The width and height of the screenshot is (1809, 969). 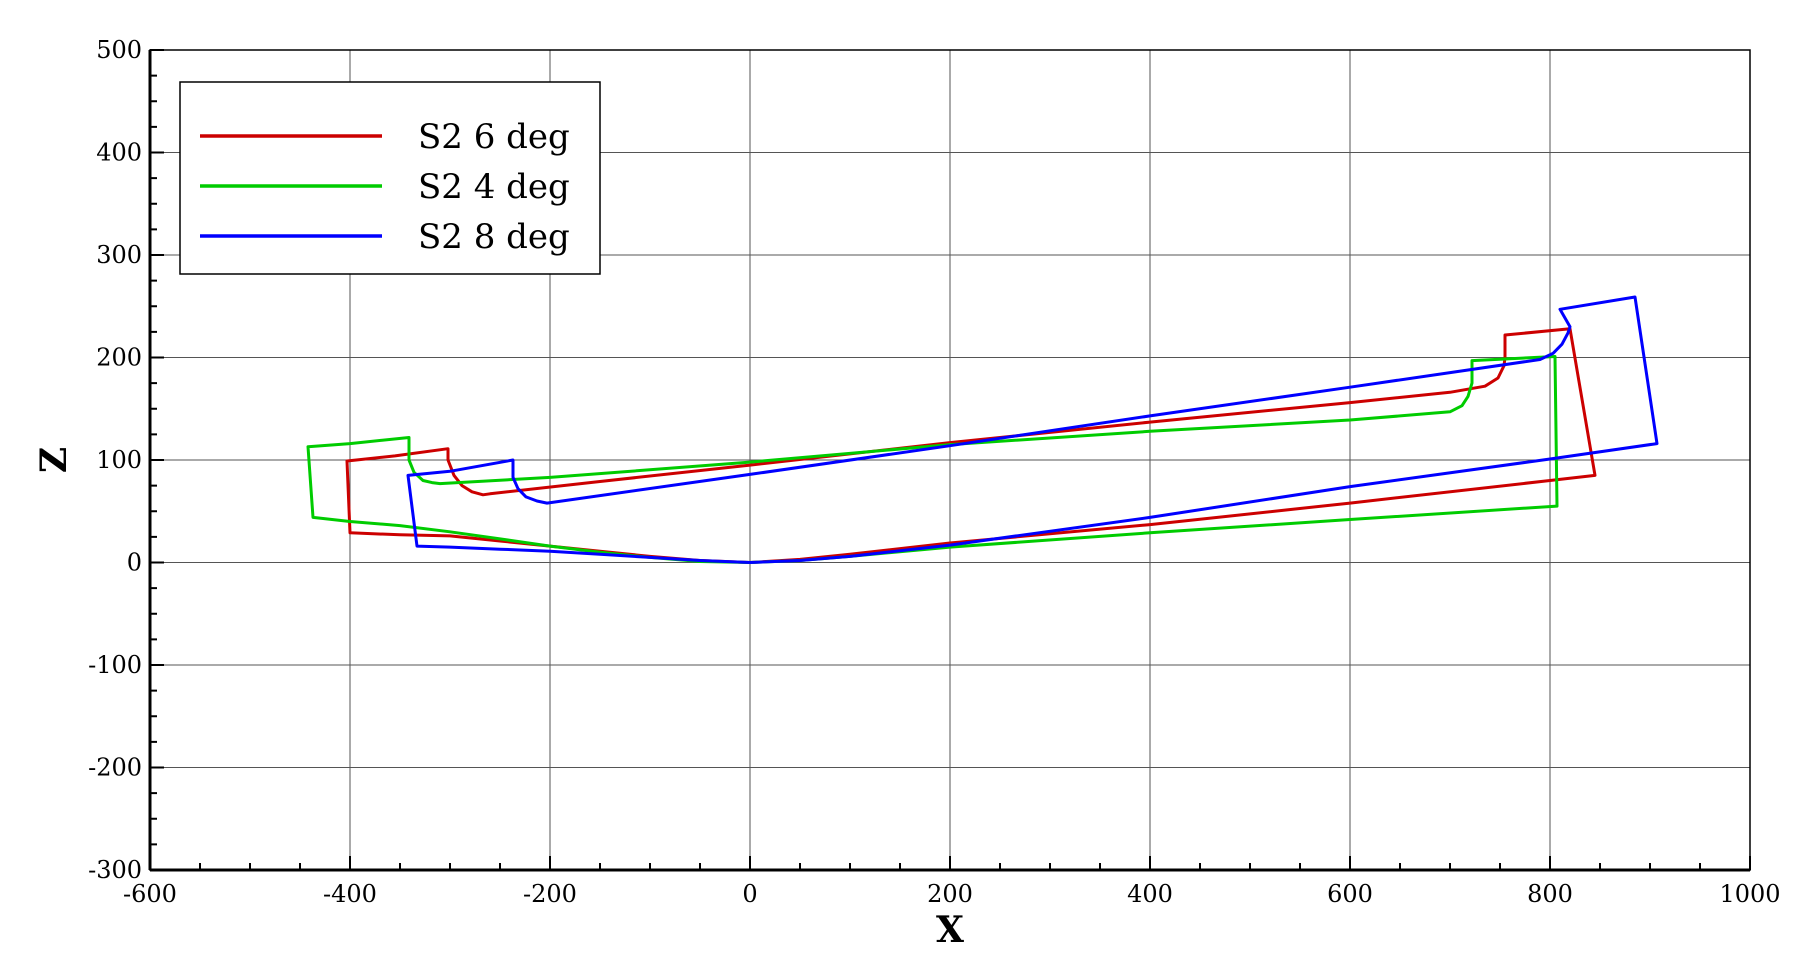 What do you see at coordinates (350, 894) in the screenshot?
I see `x-tick-label: -400` at bounding box center [350, 894].